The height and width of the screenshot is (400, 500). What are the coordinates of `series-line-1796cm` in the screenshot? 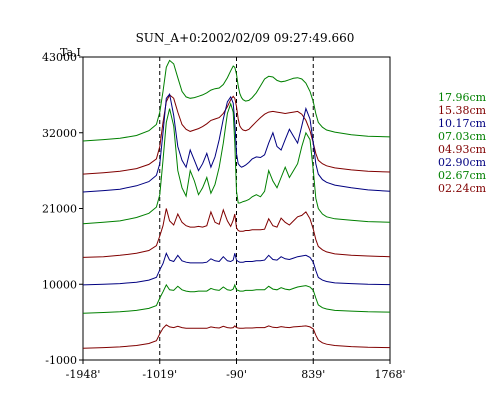 It's located at (236, 100).